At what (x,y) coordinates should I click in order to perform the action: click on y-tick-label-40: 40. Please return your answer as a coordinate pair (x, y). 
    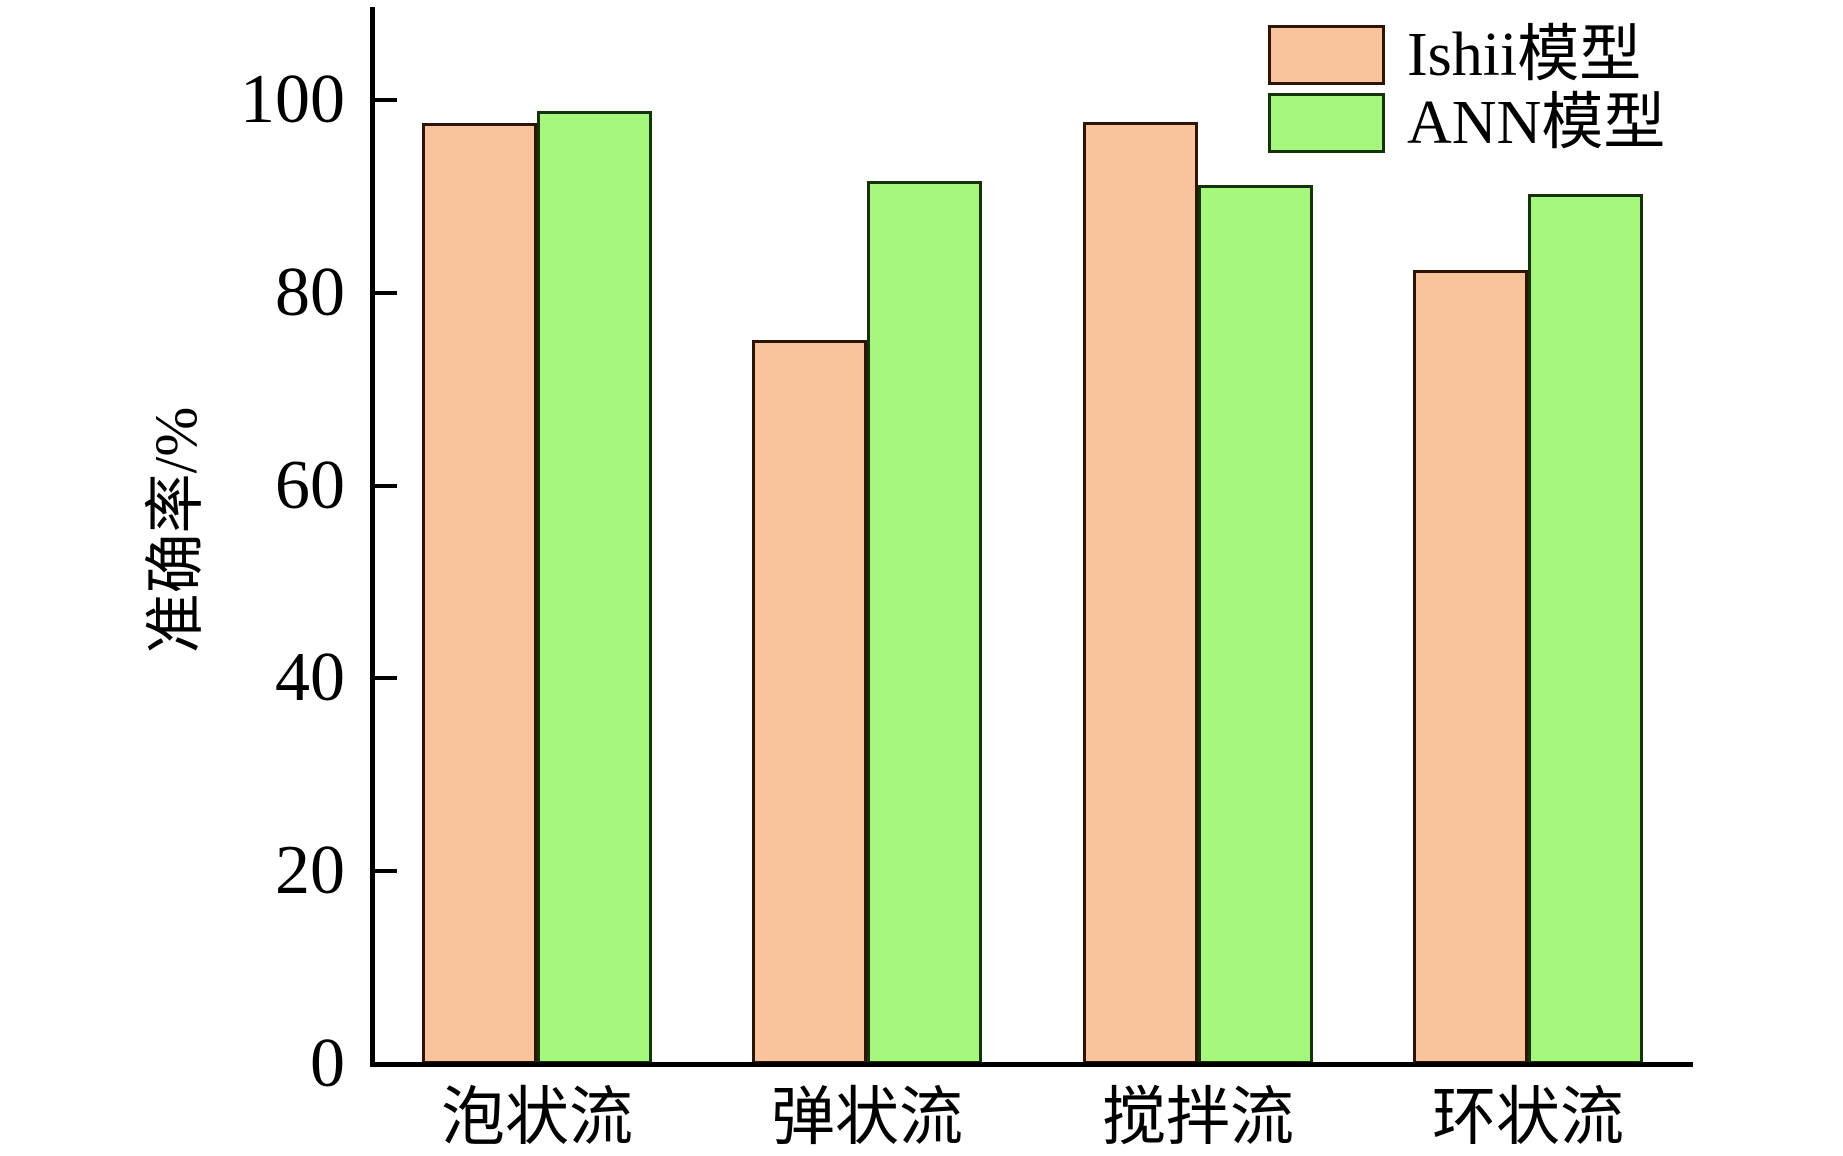
    Looking at the image, I should click on (310, 678).